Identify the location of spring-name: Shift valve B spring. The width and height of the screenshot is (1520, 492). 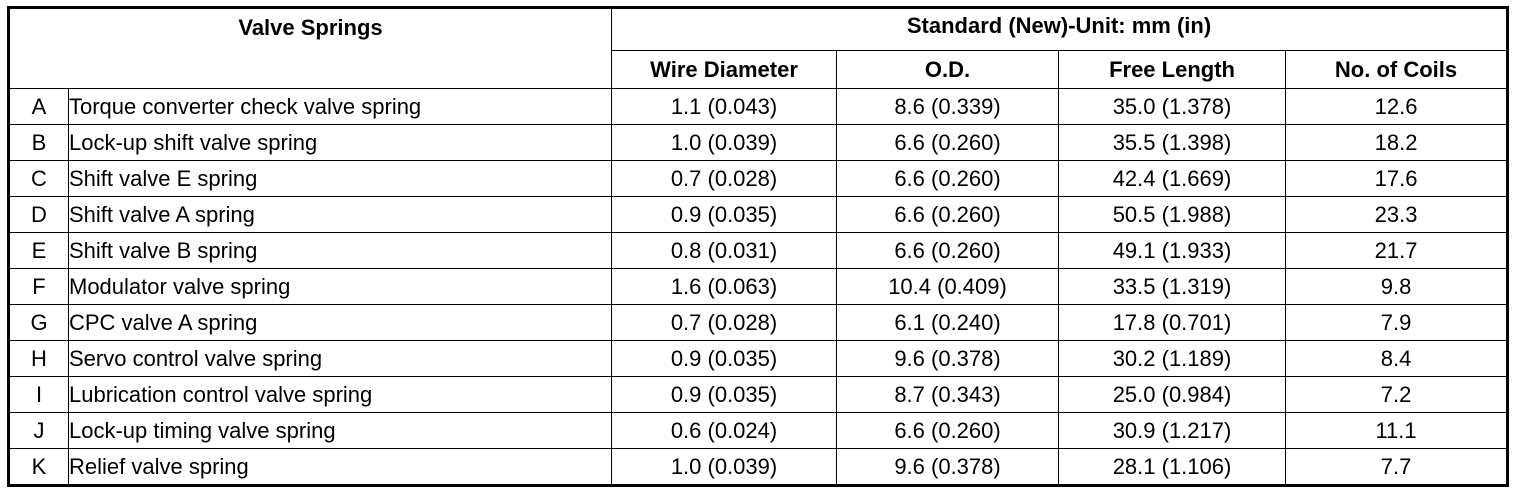
(340, 250).